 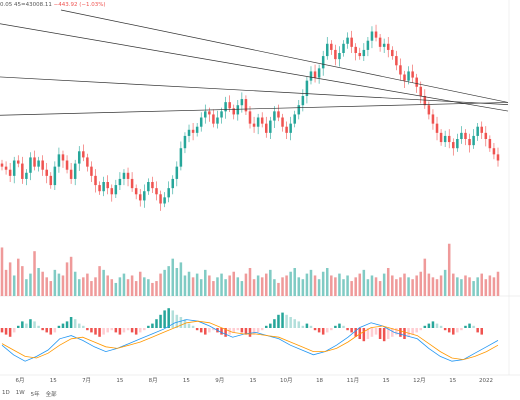 What do you see at coordinates (286, 380) in the screenshot?
I see `x-tick-label: 10月` at bounding box center [286, 380].